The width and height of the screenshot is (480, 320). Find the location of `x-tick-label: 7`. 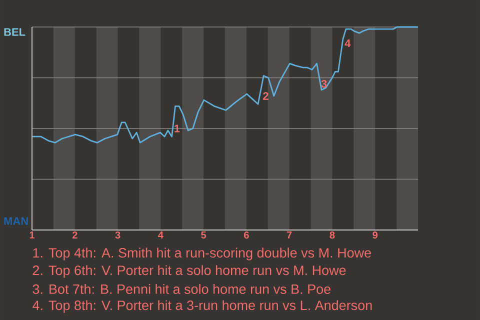

x-tick-label: 7 is located at coordinates (289, 235).